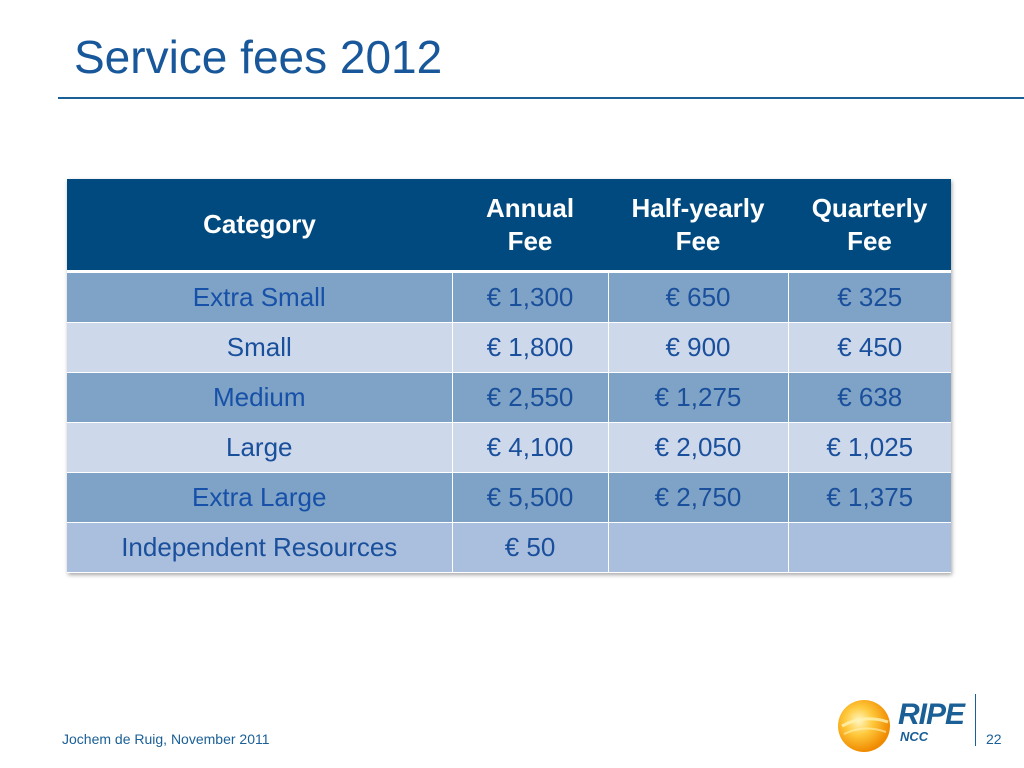  Describe the element at coordinates (914, 736) in the screenshot. I see `logo-subtitle: NCC` at that location.